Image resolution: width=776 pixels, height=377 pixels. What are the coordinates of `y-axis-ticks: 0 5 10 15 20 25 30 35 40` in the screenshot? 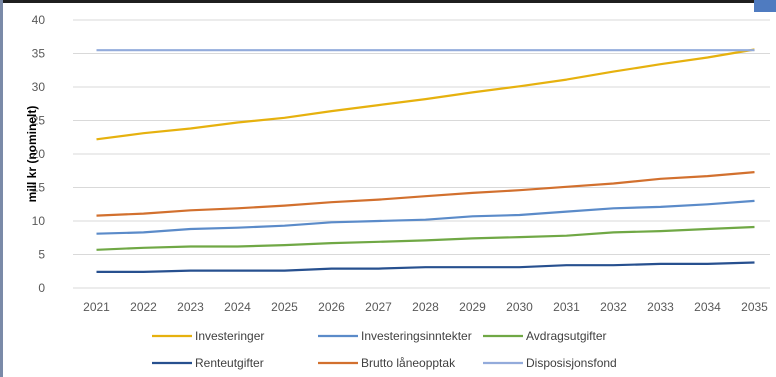 It's located at (39, 154).